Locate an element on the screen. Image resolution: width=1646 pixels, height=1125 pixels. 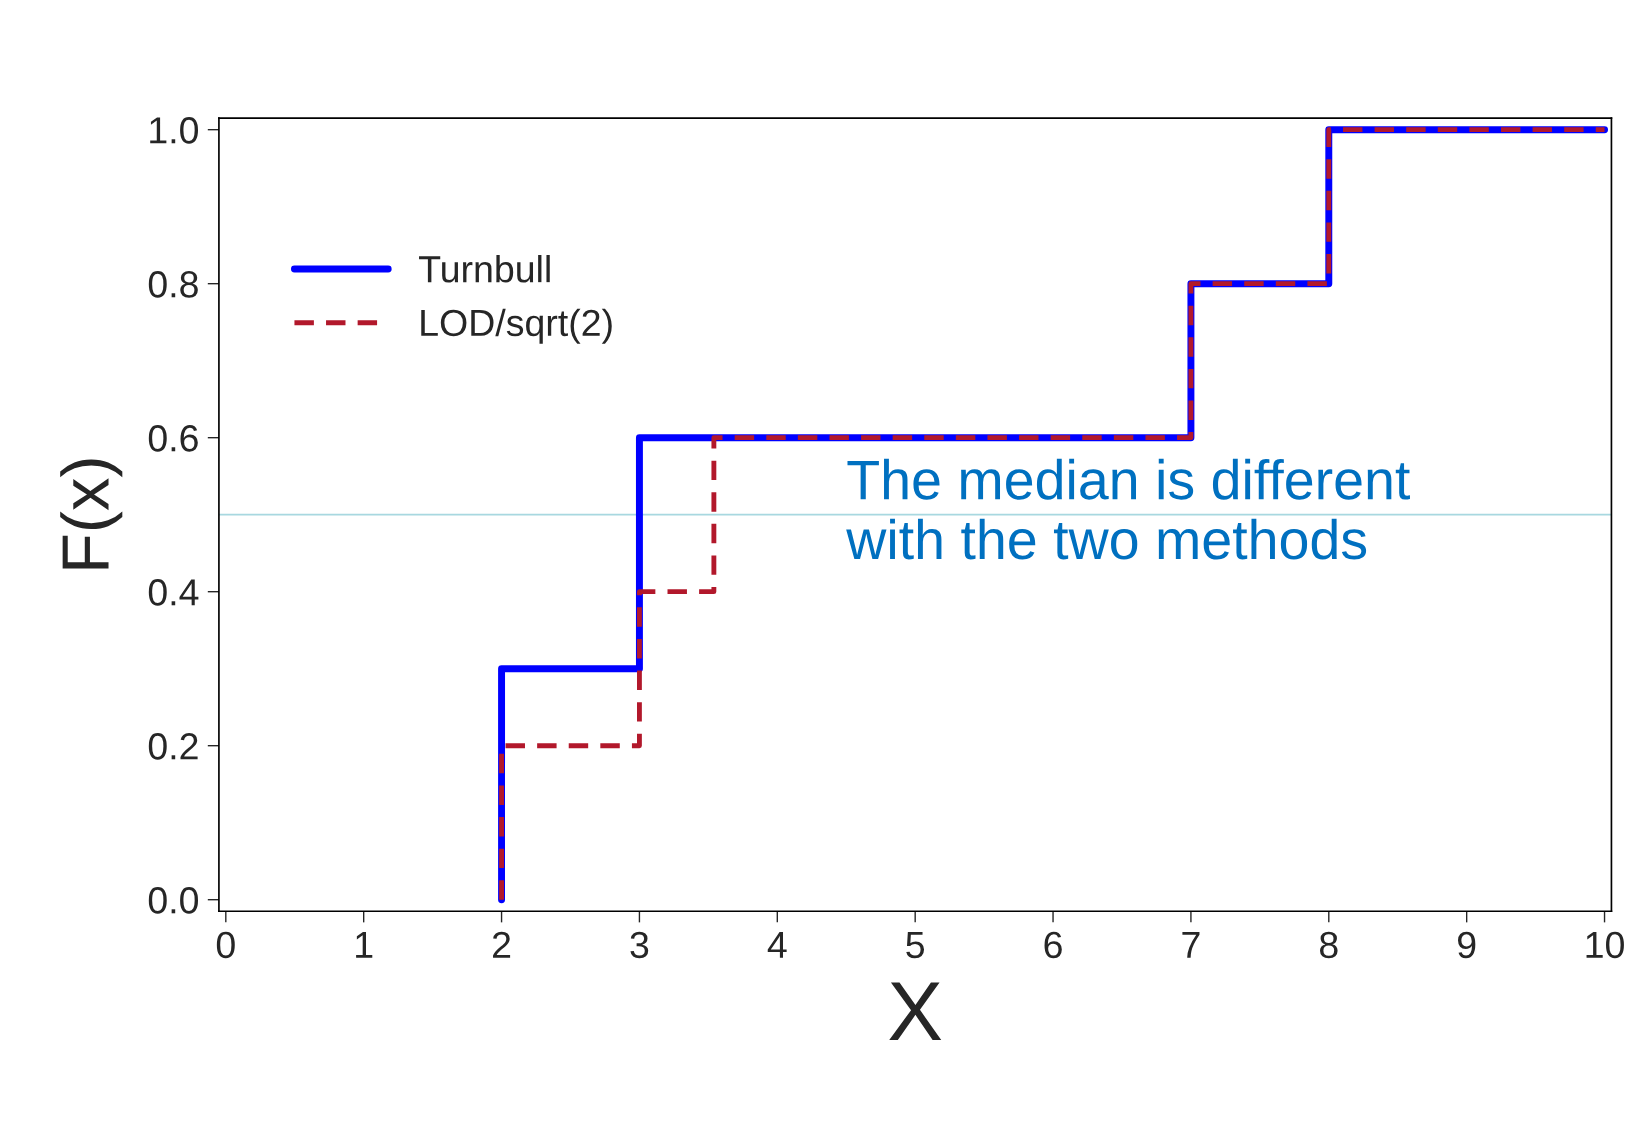
x-tick-label: 0 is located at coordinates (225, 945).